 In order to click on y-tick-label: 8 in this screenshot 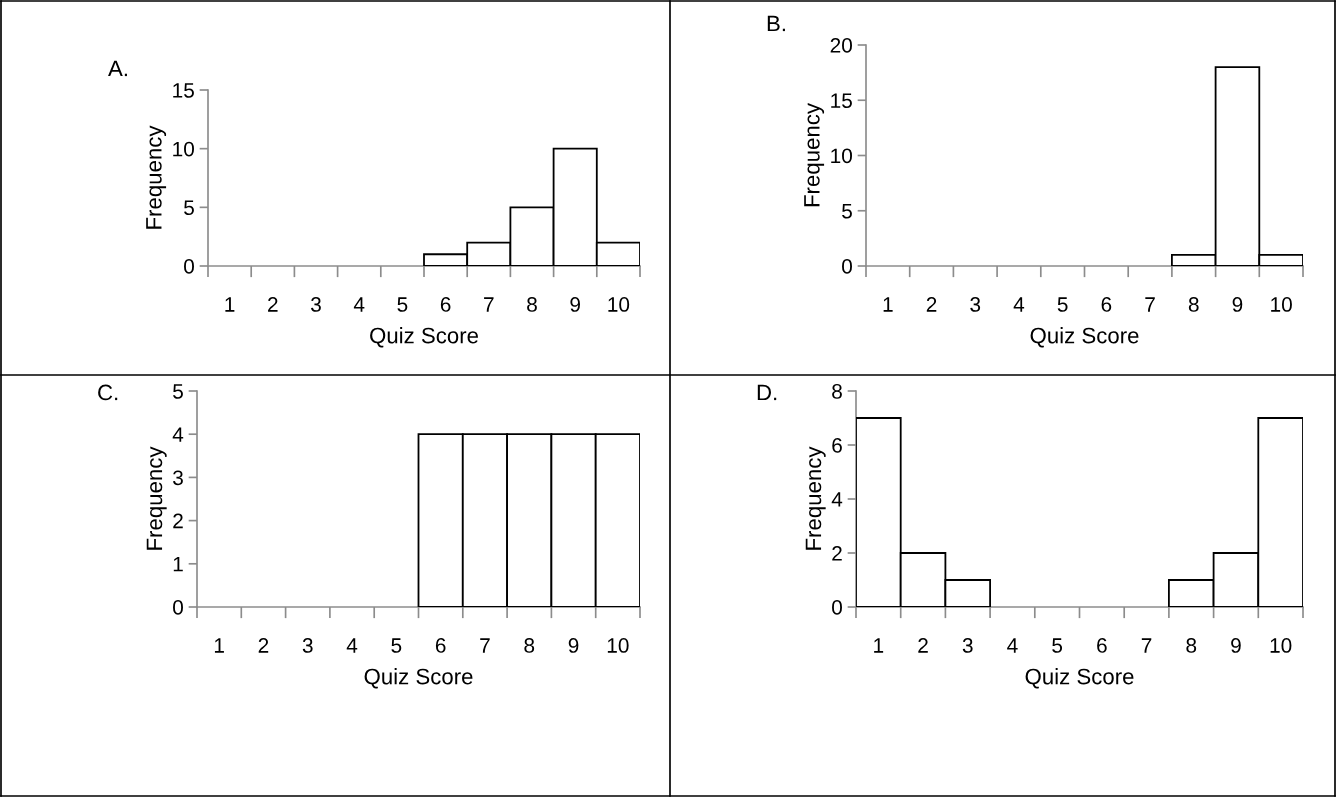, I will do `click(837, 391)`.